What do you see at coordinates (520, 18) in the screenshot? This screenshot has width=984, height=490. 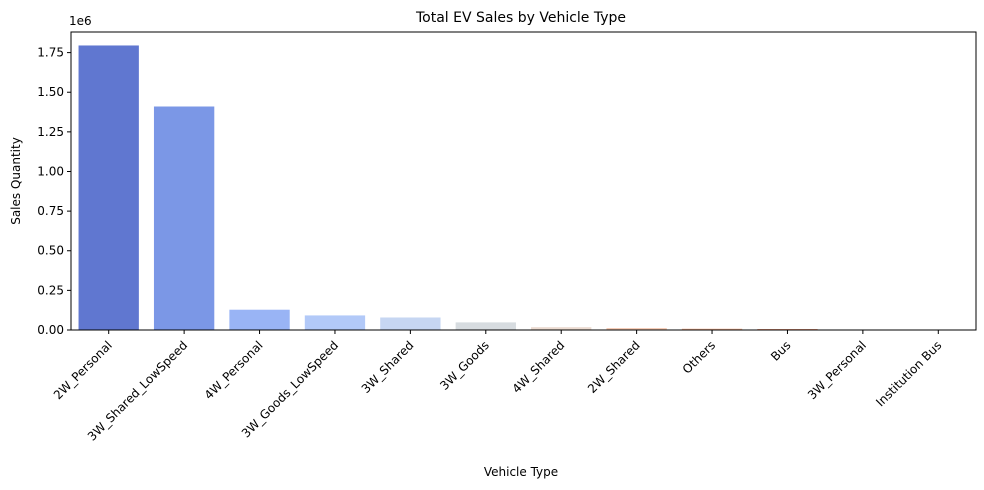 I see `chart-title: Total EV Sales by Vehicle Type` at bounding box center [520, 18].